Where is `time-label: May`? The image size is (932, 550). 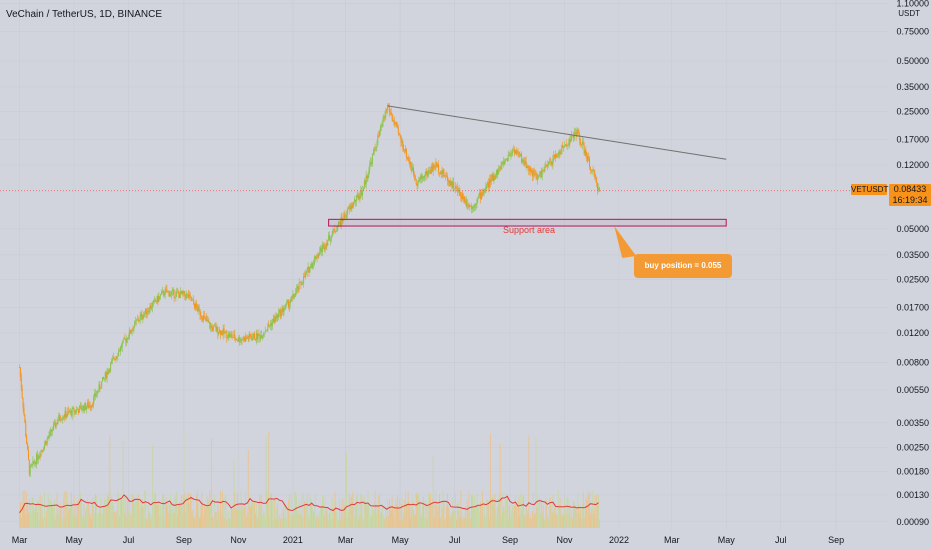
time-label: May is located at coordinates (727, 540).